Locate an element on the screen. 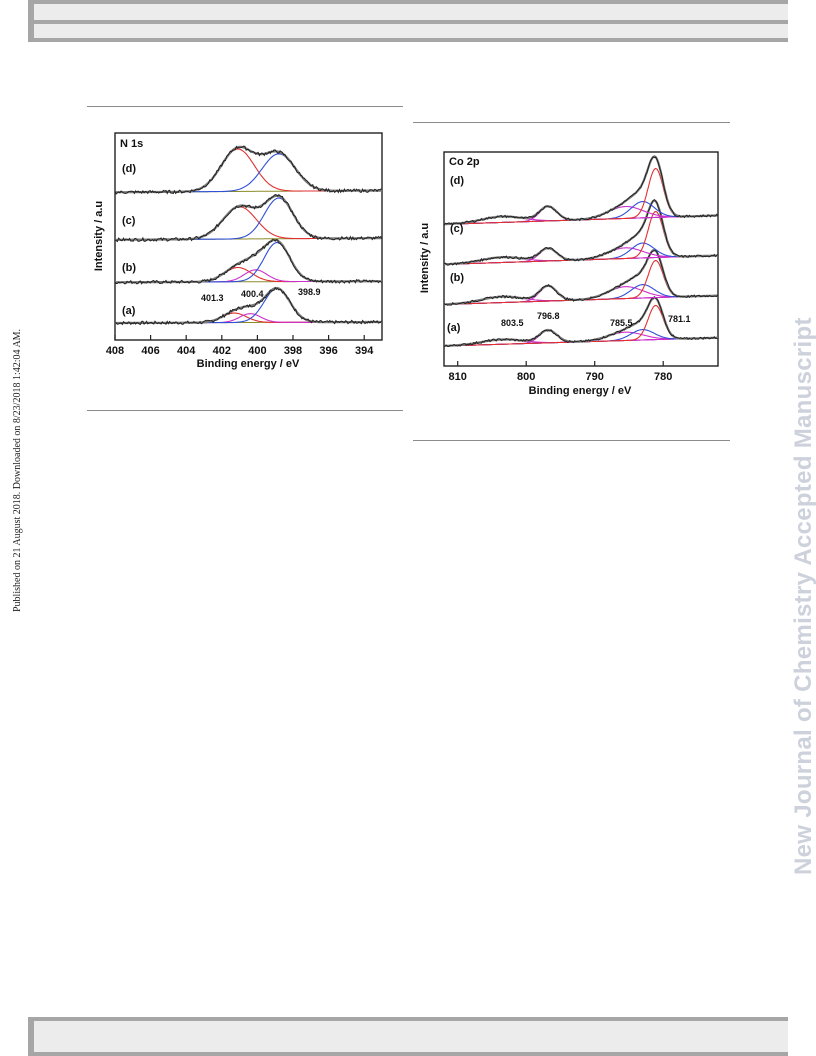  co2p-annotation-803-5: 803.5 is located at coordinates (512, 323).